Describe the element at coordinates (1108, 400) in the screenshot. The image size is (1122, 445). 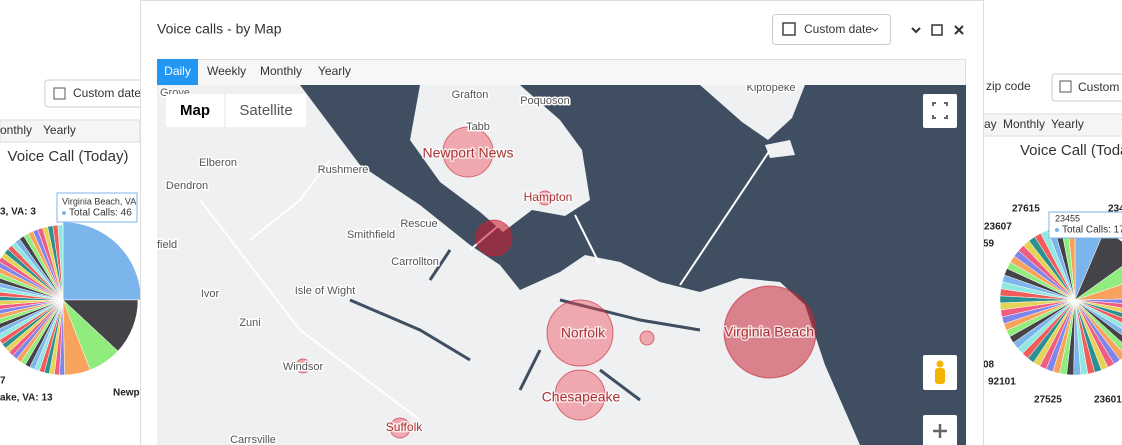
I see `pie-label: 23601` at that location.